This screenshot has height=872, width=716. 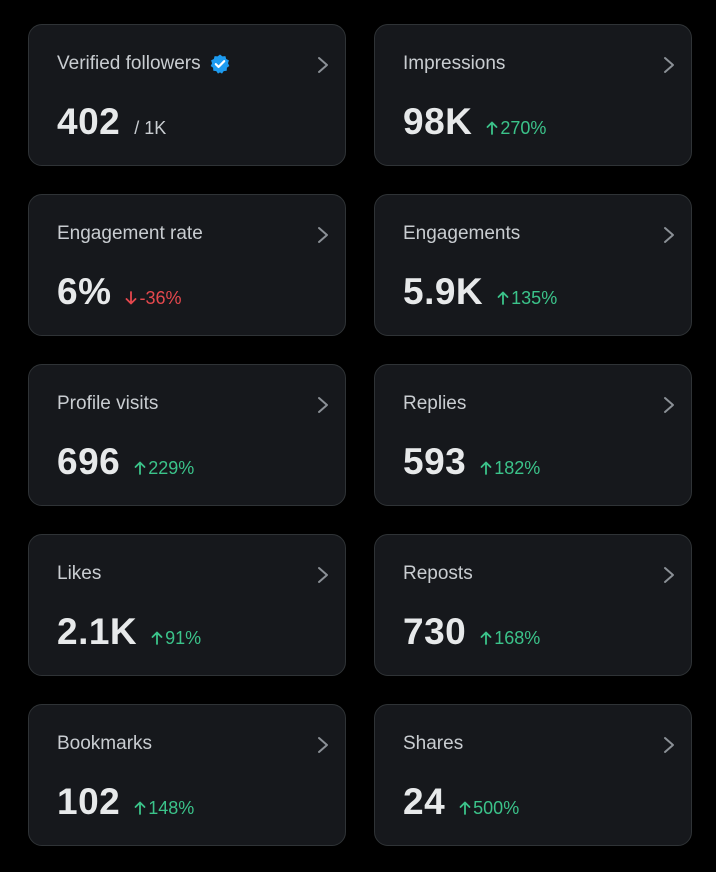 What do you see at coordinates (517, 468) in the screenshot?
I see `metric-change-value: 182%` at bounding box center [517, 468].